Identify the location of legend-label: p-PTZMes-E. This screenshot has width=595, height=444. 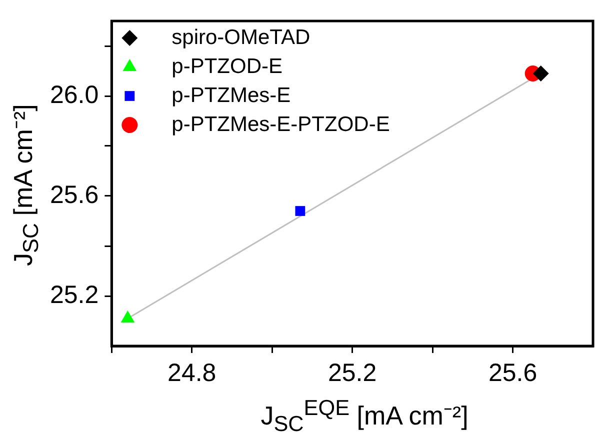
(231, 95).